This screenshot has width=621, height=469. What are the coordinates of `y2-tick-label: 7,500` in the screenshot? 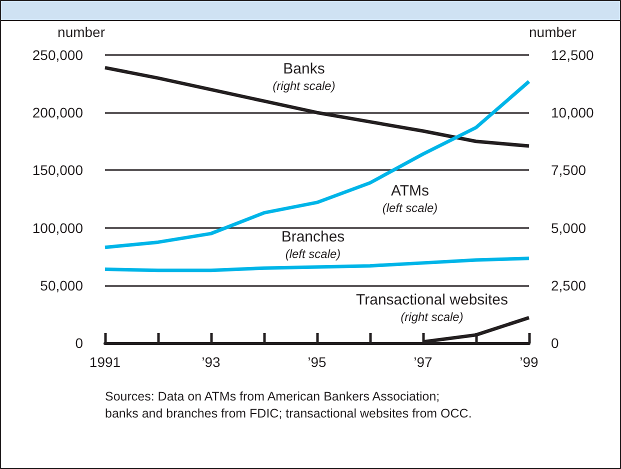 It's located at (568, 170).